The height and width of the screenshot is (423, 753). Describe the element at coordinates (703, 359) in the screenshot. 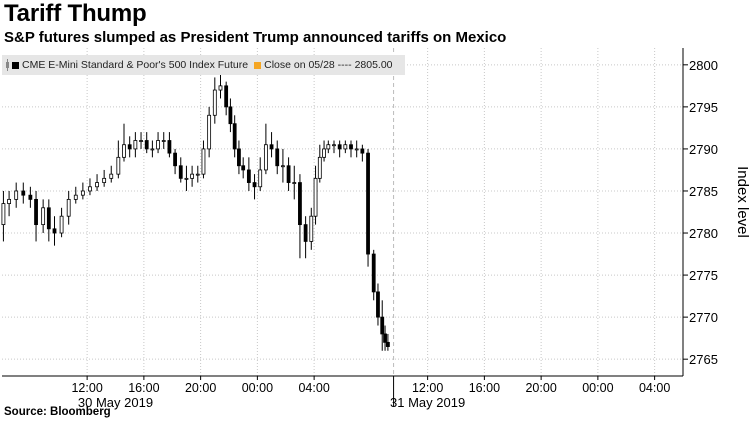

I see `y-tick-label: 2765` at that location.